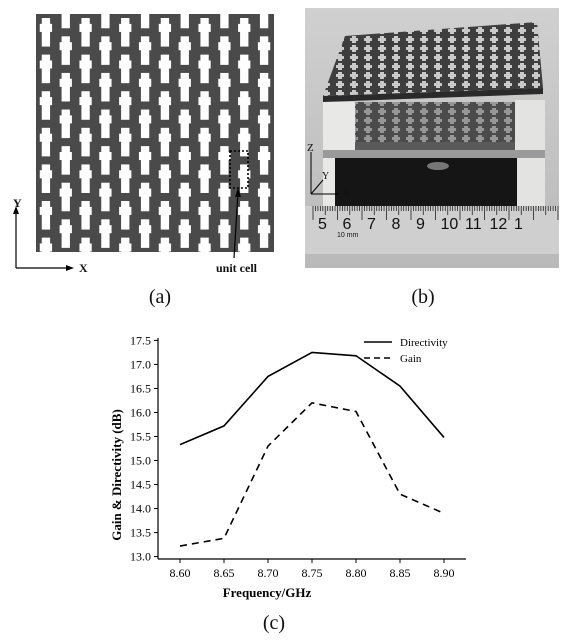 Image resolution: width=561 pixels, height=640 pixels. What do you see at coordinates (312, 474) in the screenshot?
I see `series-line-gain` at bounding box center [312, 474].